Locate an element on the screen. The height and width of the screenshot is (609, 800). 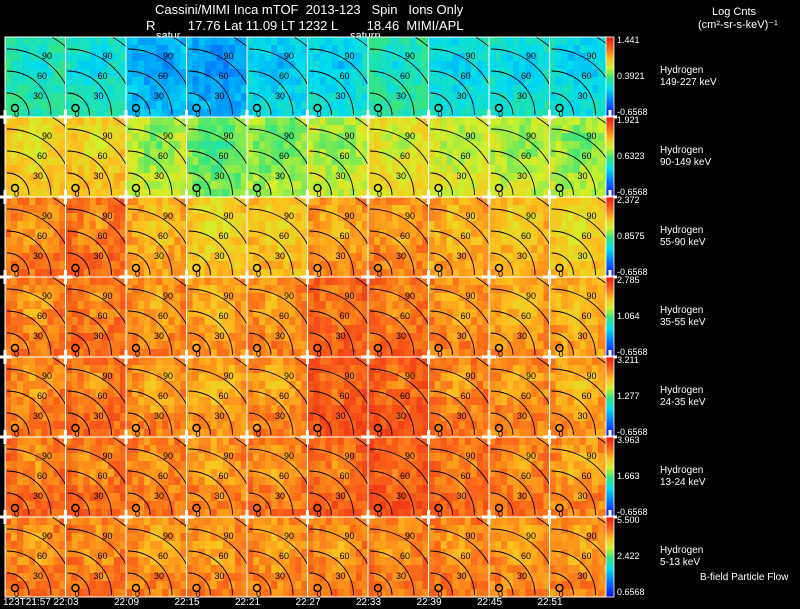
heatmap-panel-r0-c1 is located at coordinates (95, 77).